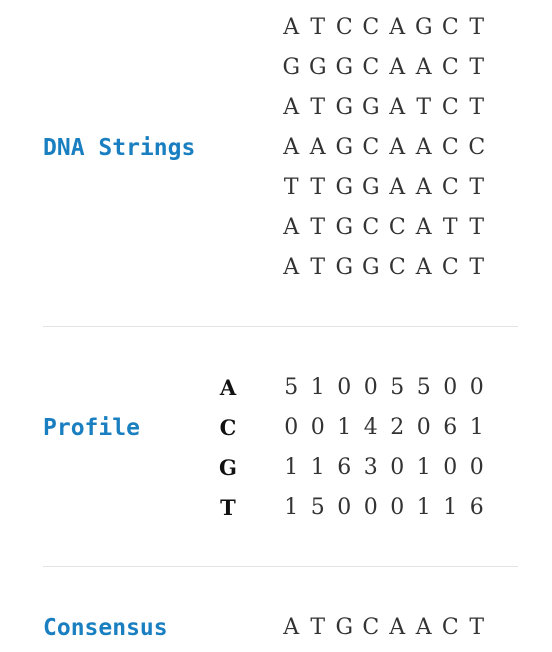 The height and width of the screenshot is (652, 552). I want to click on profile-row-label: C, so click(228, 427).